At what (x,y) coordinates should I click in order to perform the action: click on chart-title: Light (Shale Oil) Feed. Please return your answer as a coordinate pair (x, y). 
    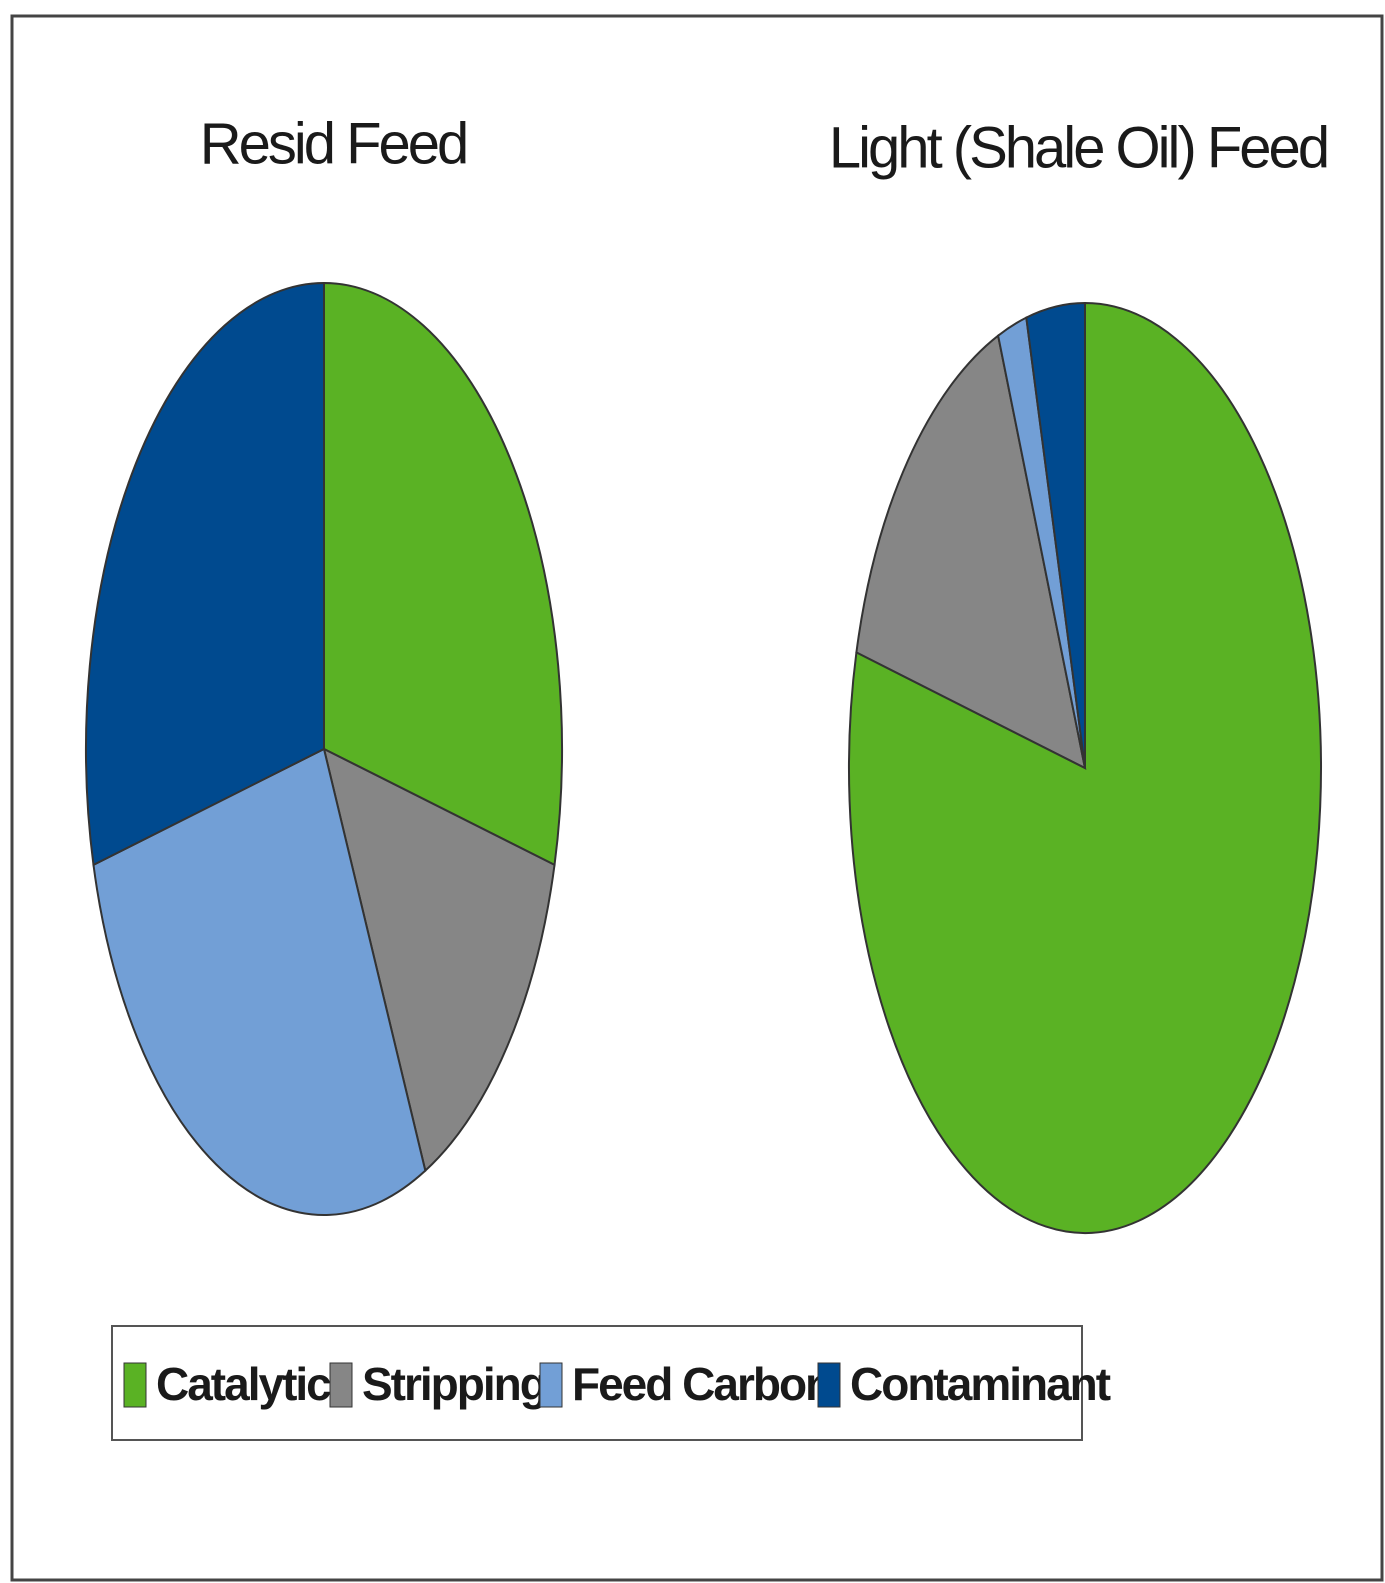
    Looking at the image, I should click on (1078, 147).